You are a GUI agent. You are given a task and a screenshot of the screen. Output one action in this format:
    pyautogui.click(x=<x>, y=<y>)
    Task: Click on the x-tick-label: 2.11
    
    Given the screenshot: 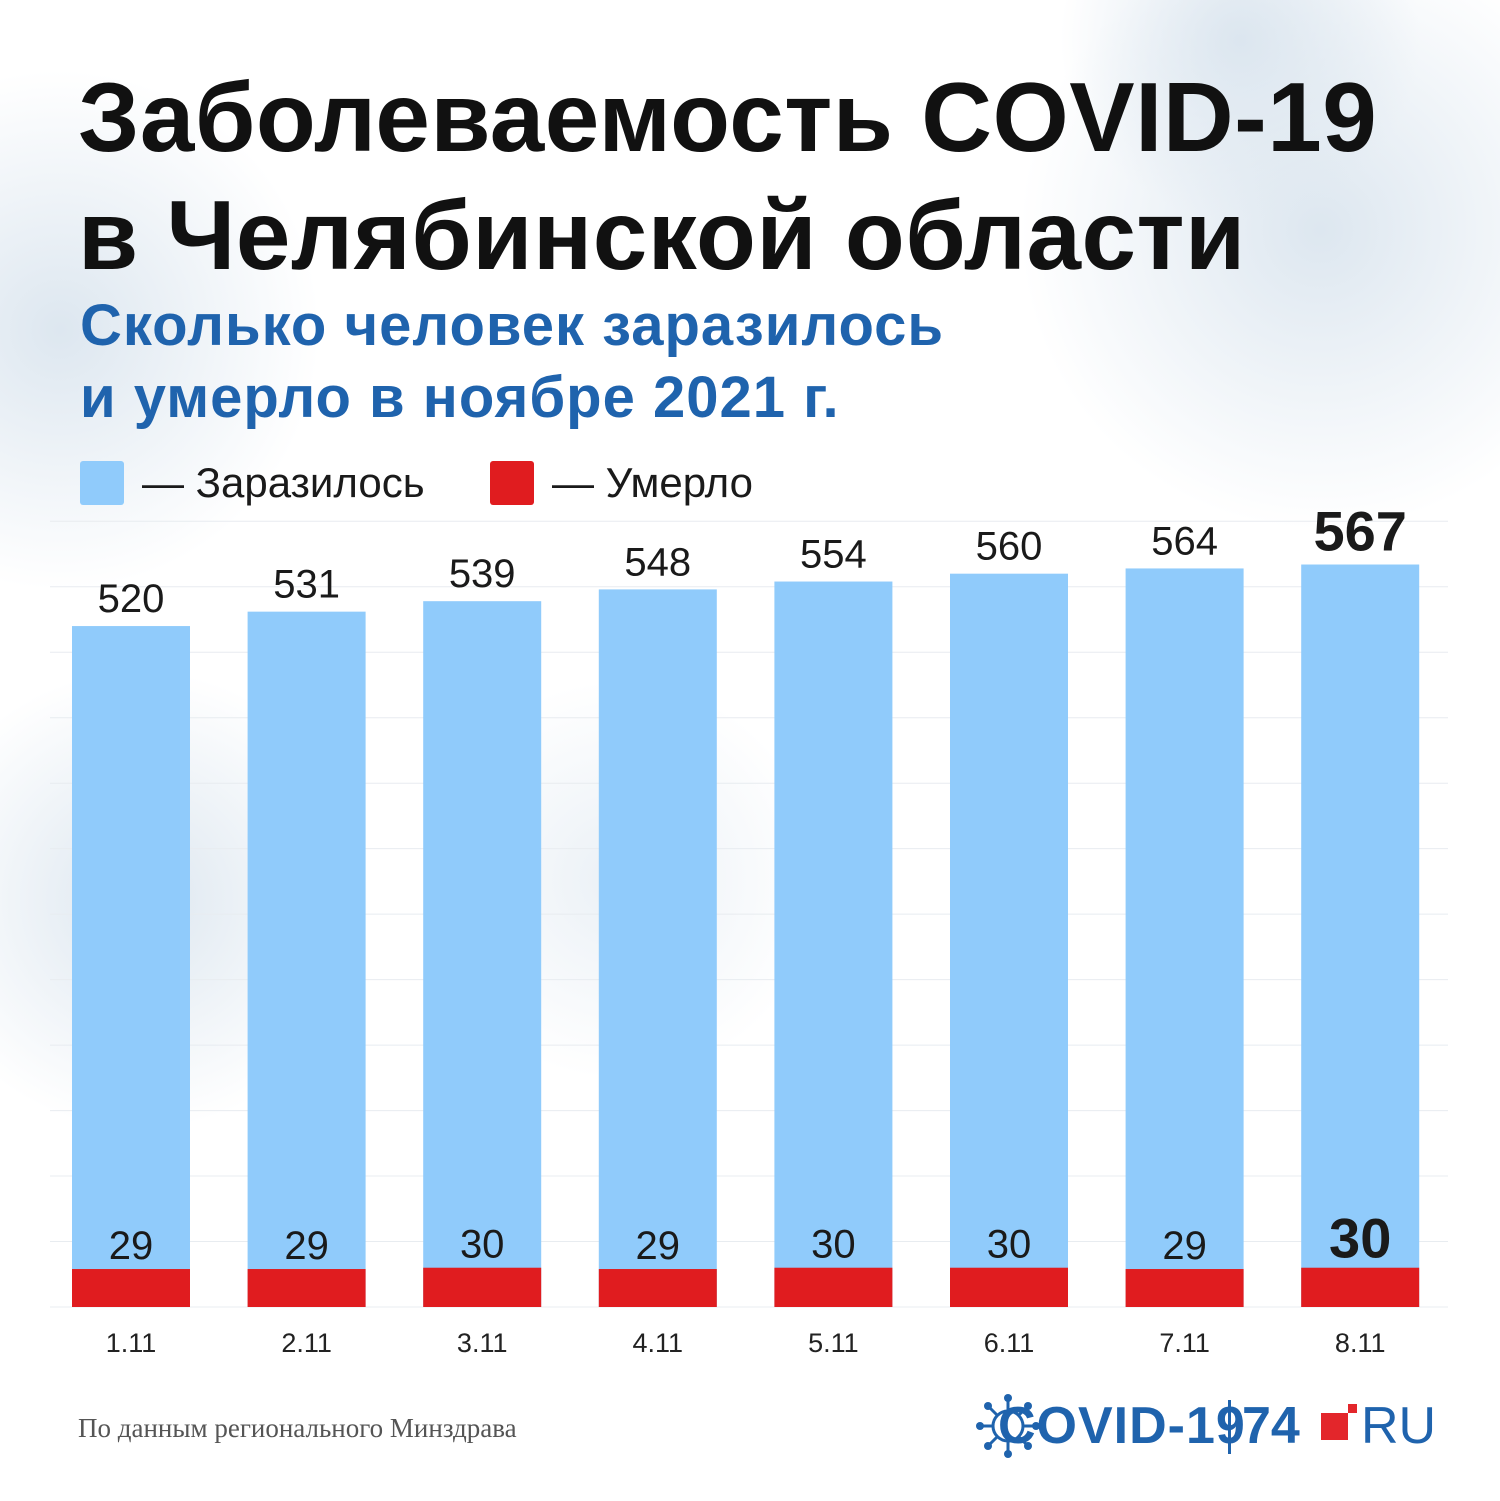 What is the action you would take?
    pyautogui.click(x=306, y=1343)
    